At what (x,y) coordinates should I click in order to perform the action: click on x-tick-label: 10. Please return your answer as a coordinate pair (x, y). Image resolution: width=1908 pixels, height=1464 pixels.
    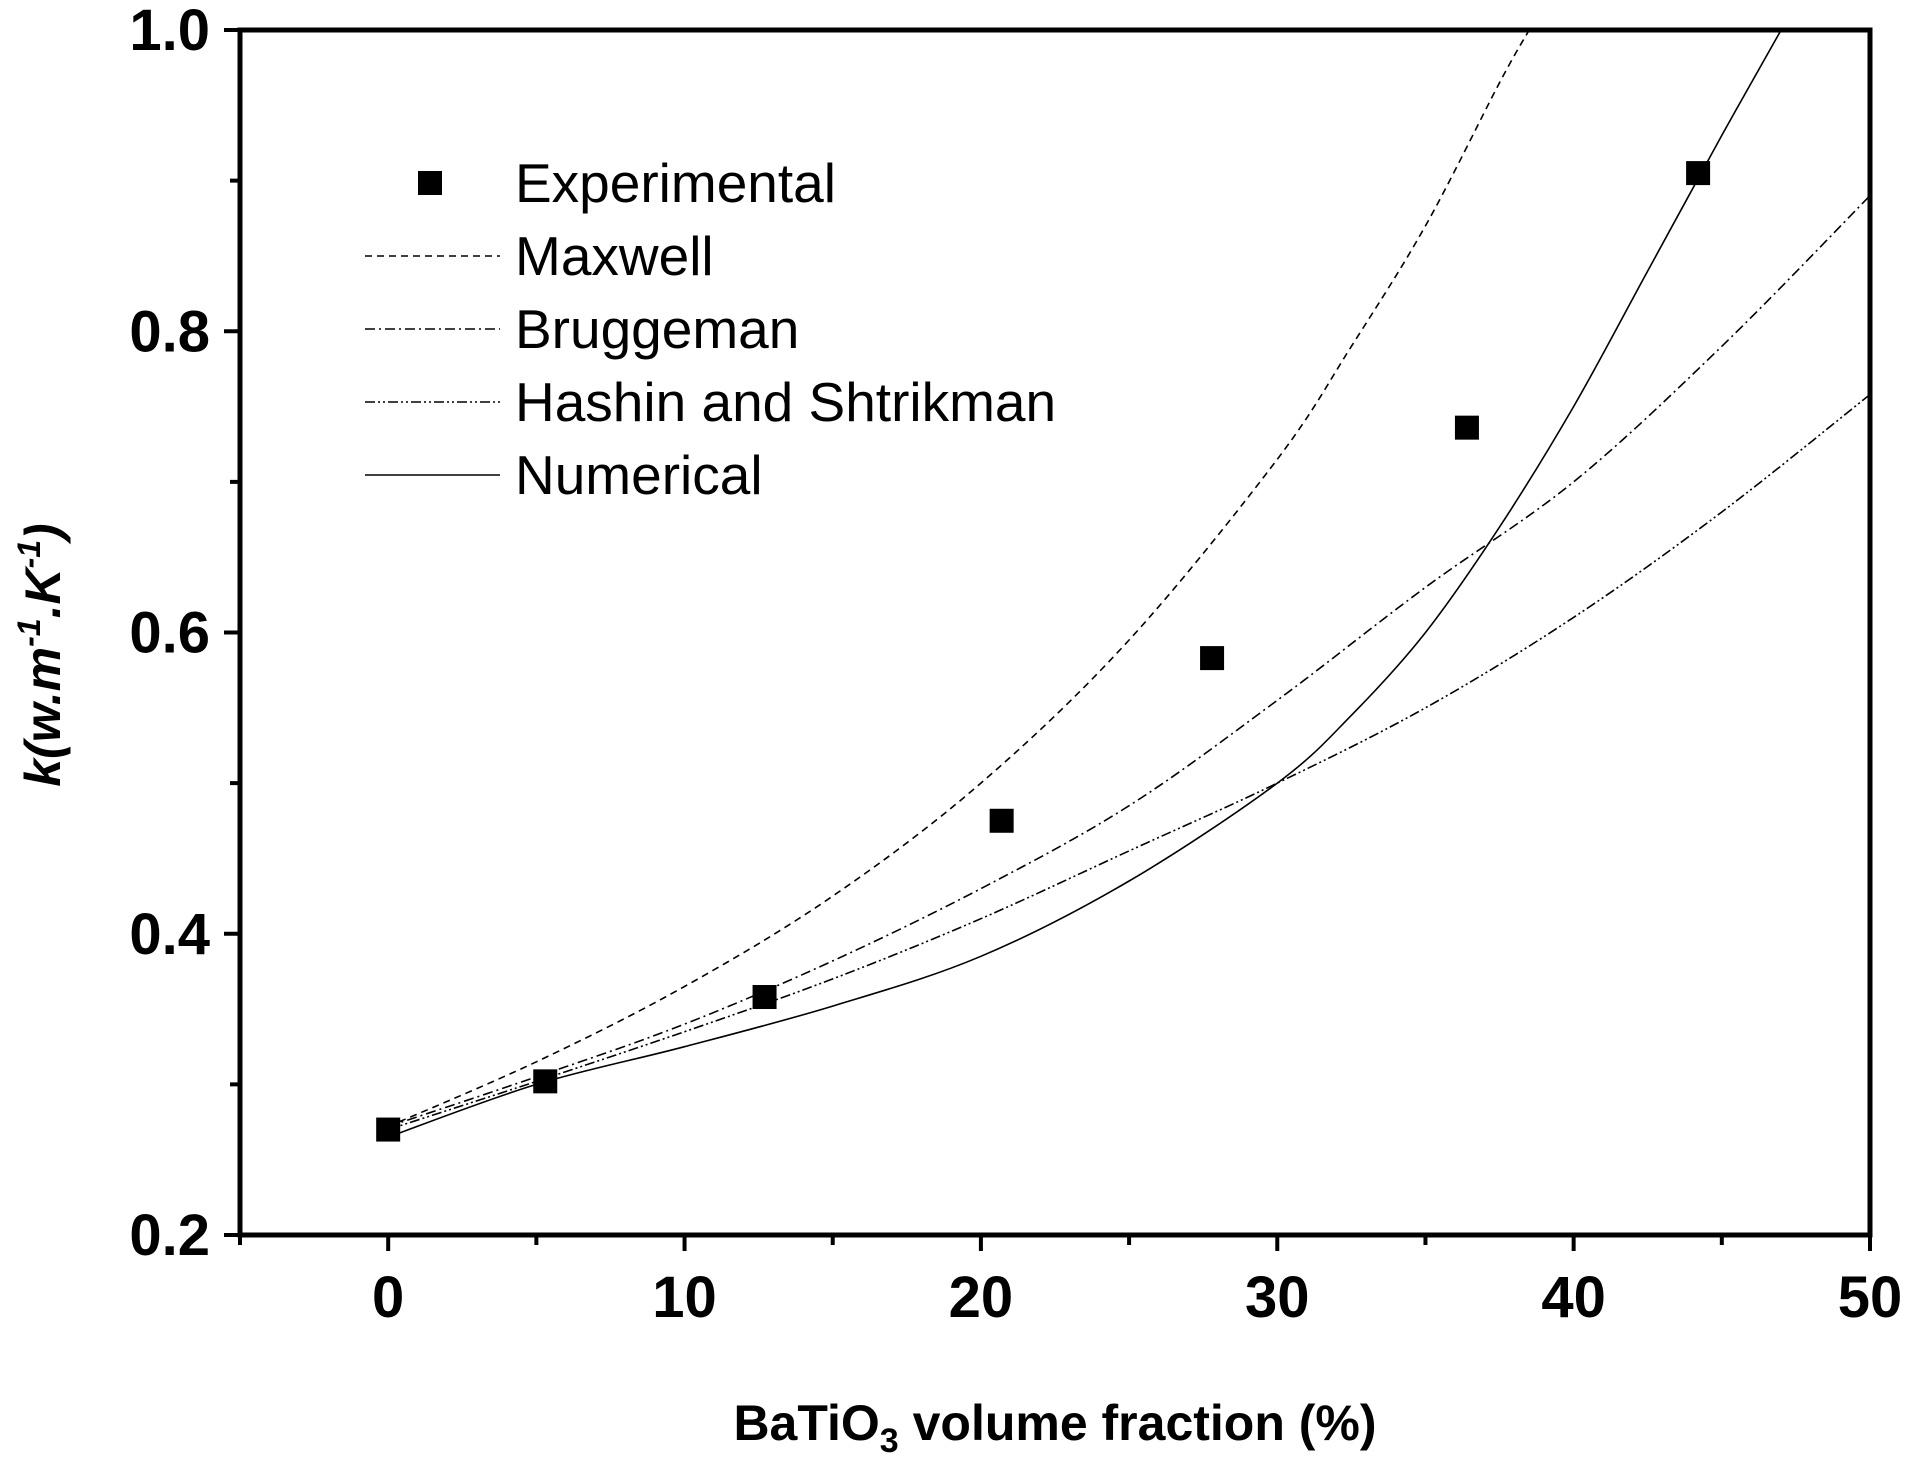
    Looking at the image, I should click on (684, 1297).